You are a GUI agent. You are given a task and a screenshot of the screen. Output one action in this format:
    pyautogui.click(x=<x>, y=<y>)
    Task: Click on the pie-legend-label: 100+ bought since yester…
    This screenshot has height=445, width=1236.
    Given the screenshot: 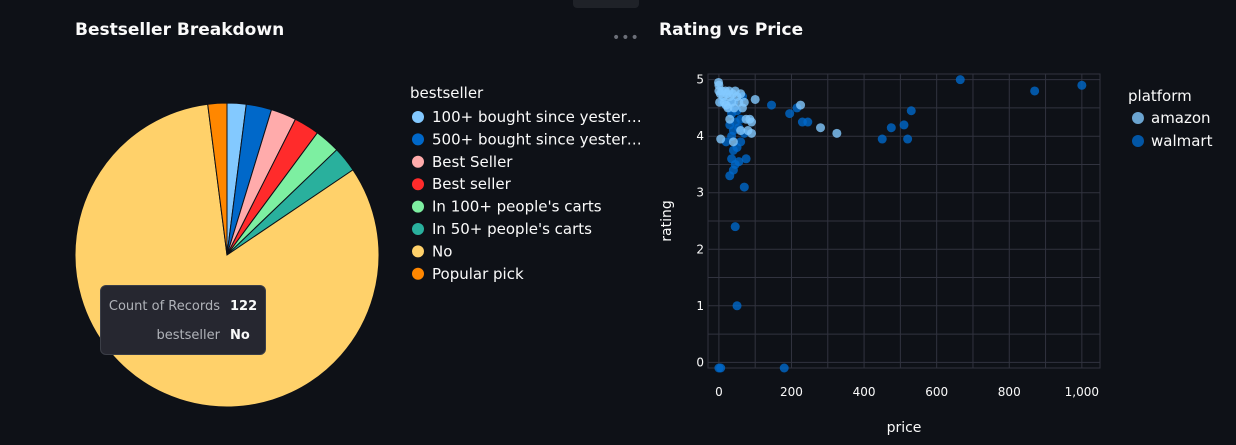 What is the action you would take?
    pyautogui.click(x=536, y=117)
    